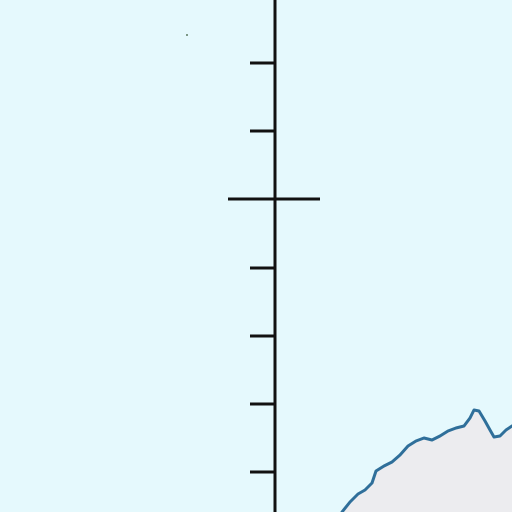 The image size is (512, 512). I want to click on coastline, so click(426, 460).